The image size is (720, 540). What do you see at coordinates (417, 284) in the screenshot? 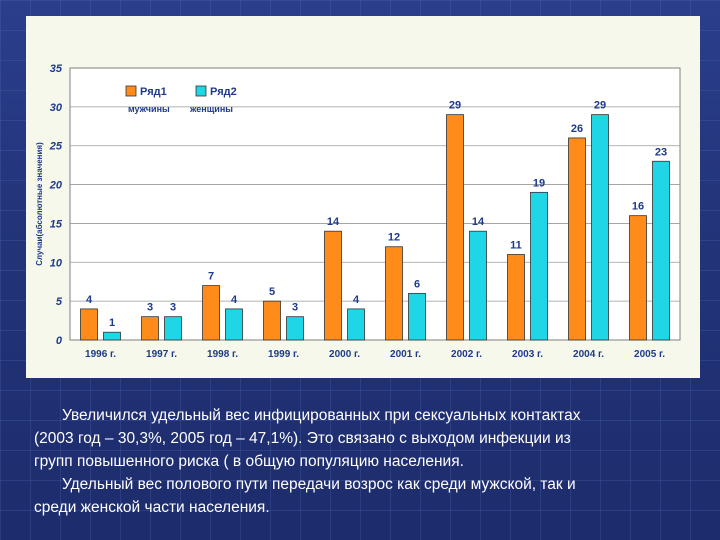
I see `data-label: 6` at bounding box center [417, 284].